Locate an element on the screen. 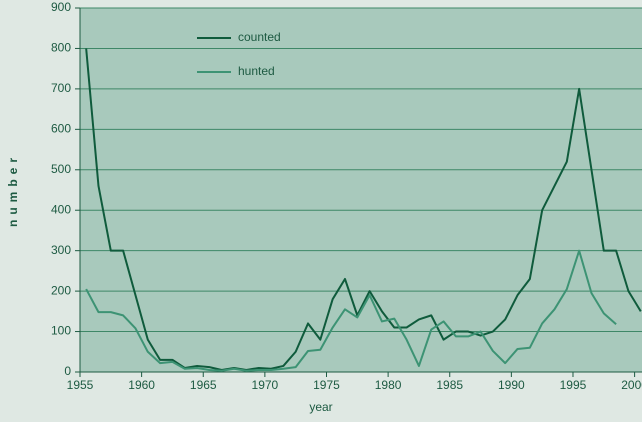 Image resolution: width=642 pixels, height=422 pixels. legend-label: counted is located at coordinates (259, 37).